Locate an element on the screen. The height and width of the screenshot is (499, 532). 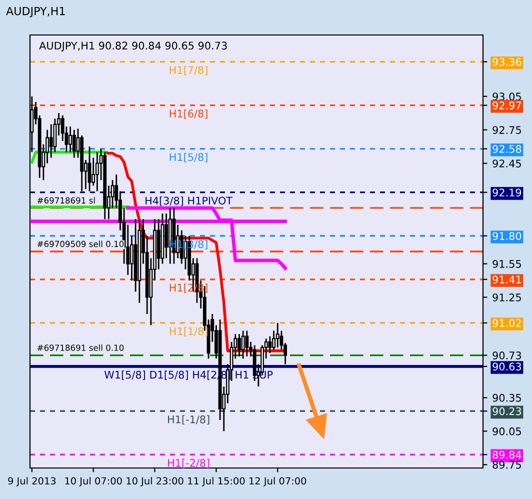
y-tick-label: 92.75 is located at coordinates (506, 130).